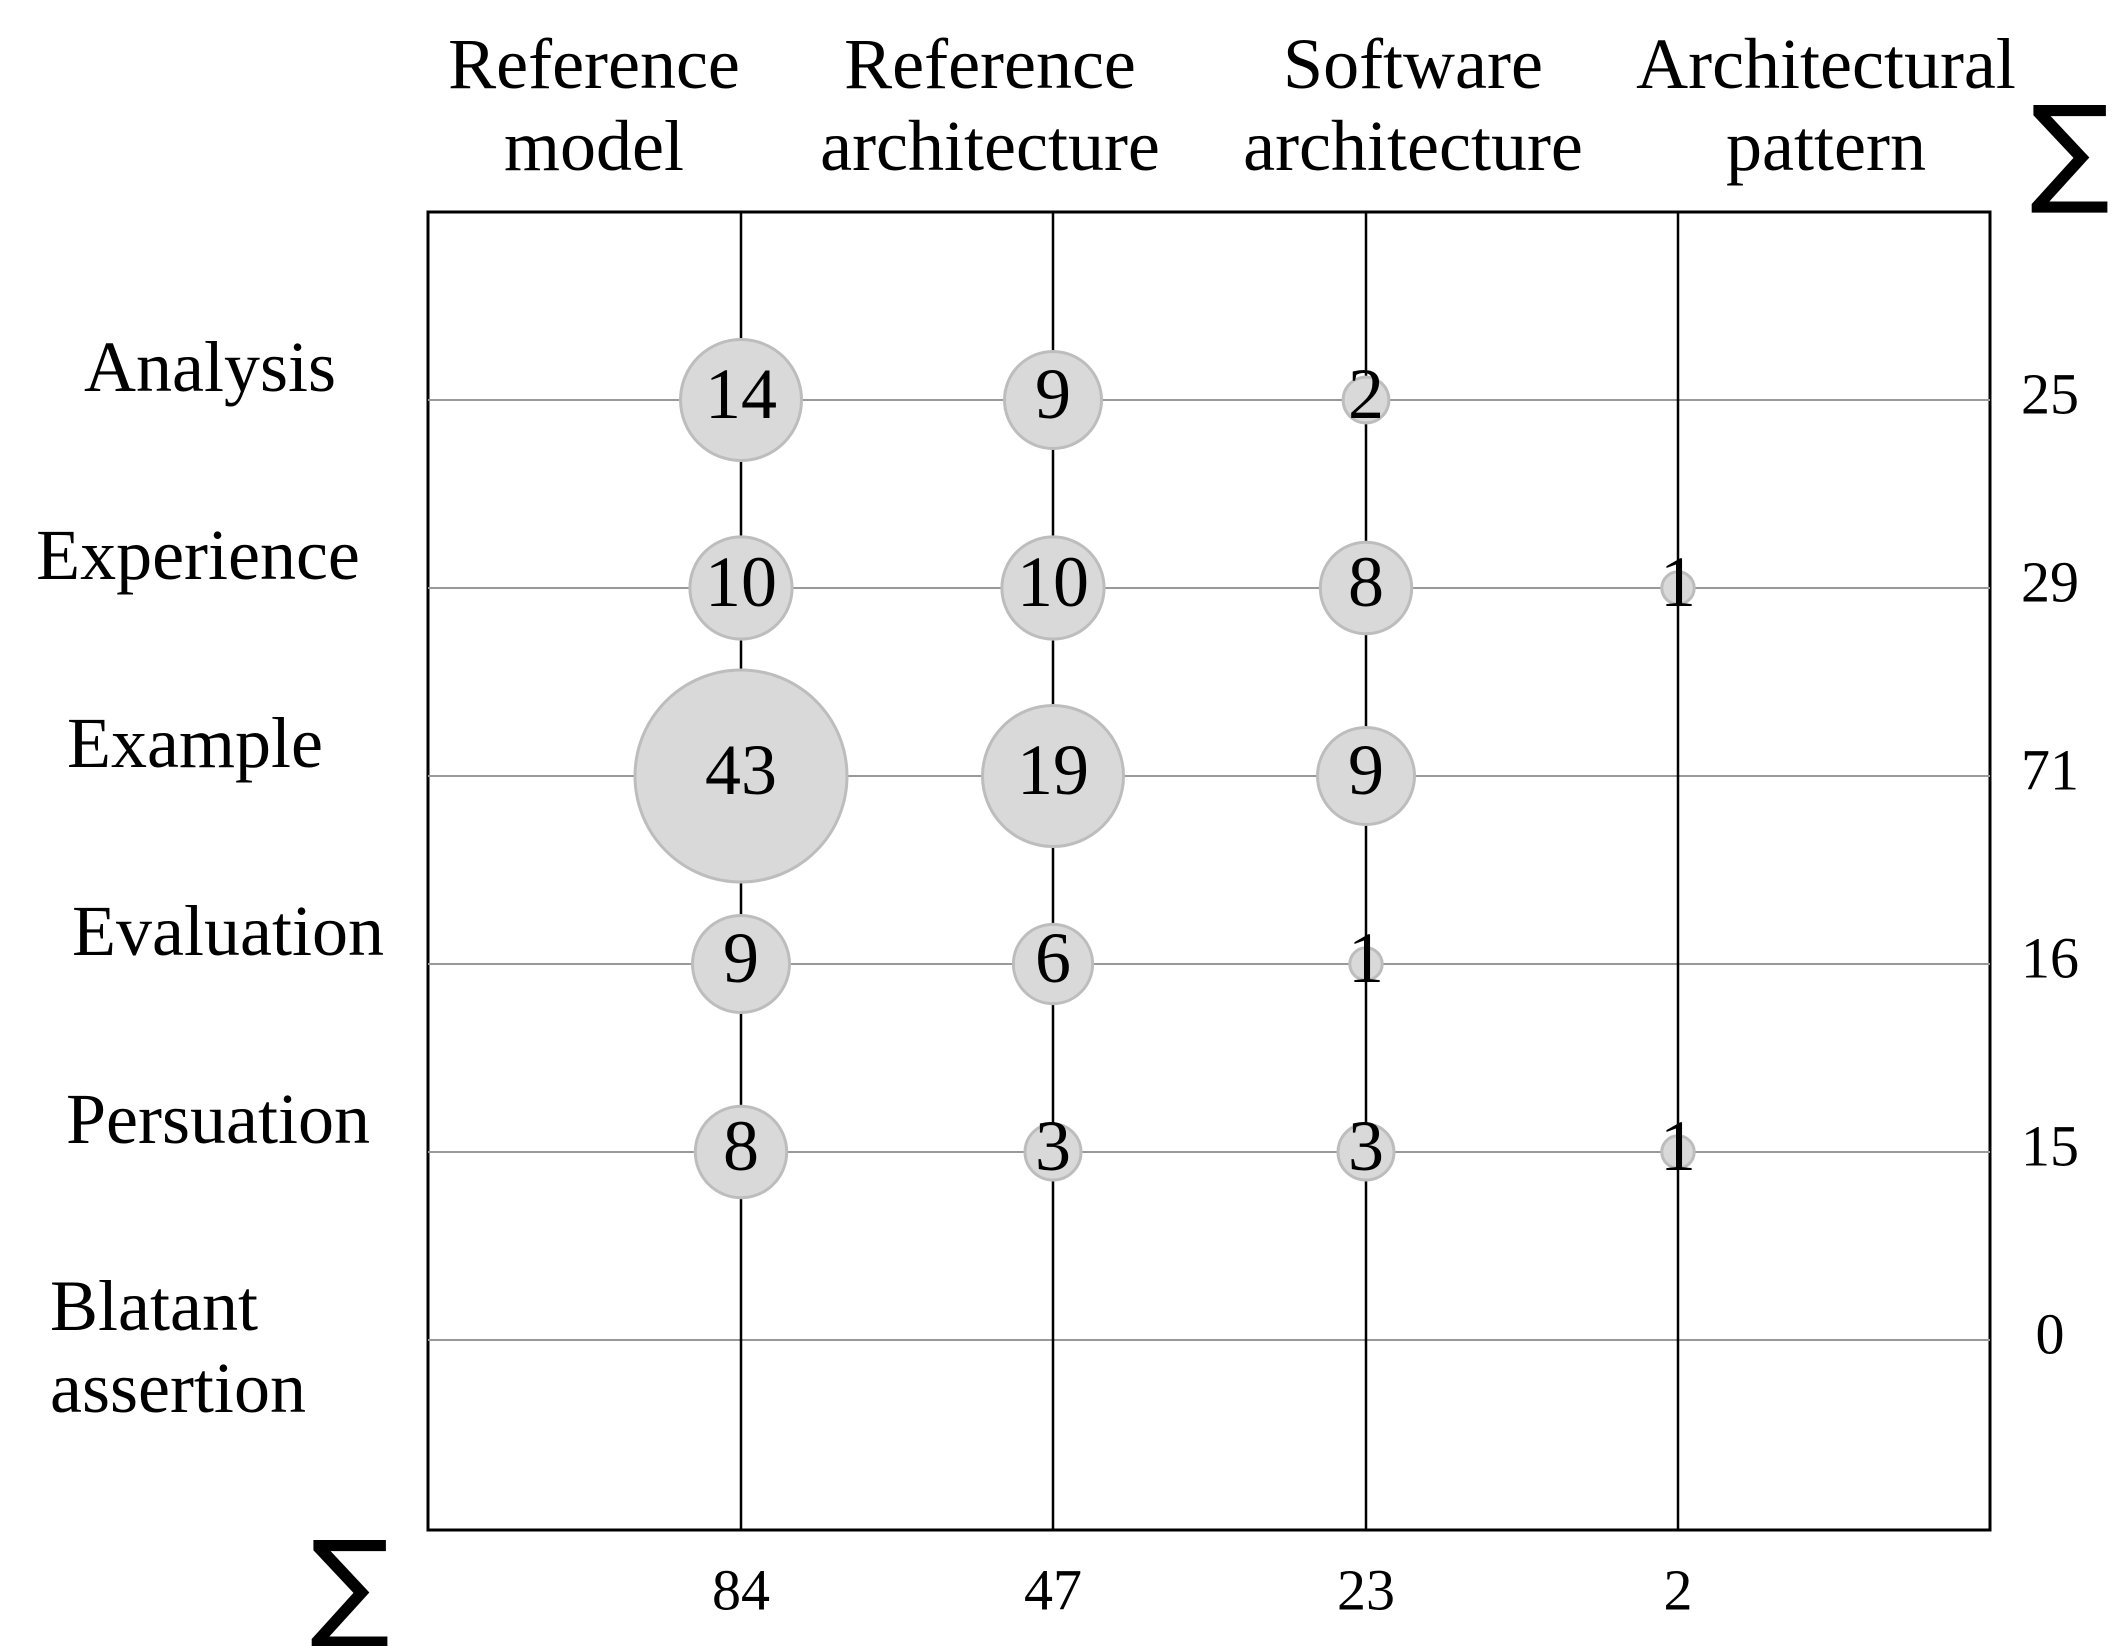  Describe the element at coordinates (350, 1580) in the screenshot. I see `column-sum-symbol: ∑` at that location.